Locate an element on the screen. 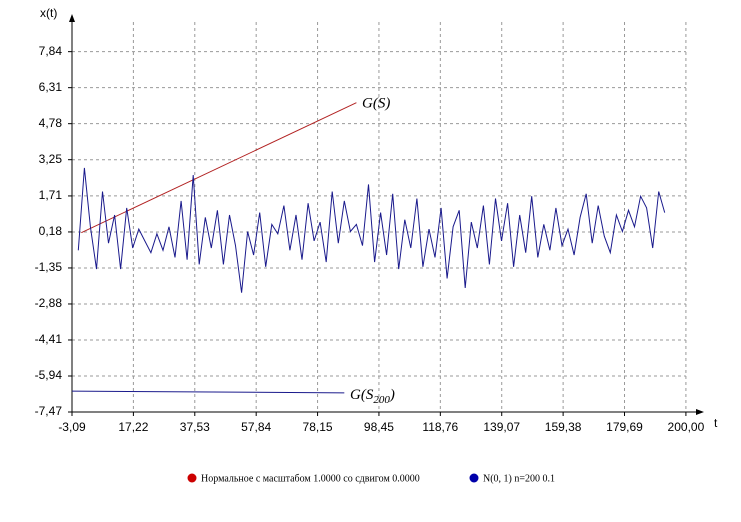 The height and width of the screenshot is (522, 741). x-tick-label: -3,09 is located at coordinates (72, 427).